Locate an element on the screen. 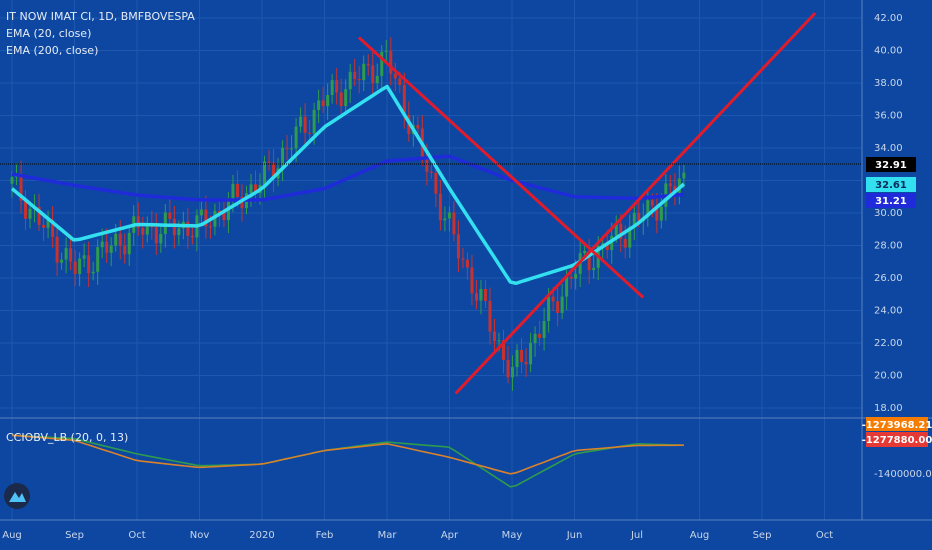  time-tick-label: Aug is located at coordinates (12, 535).